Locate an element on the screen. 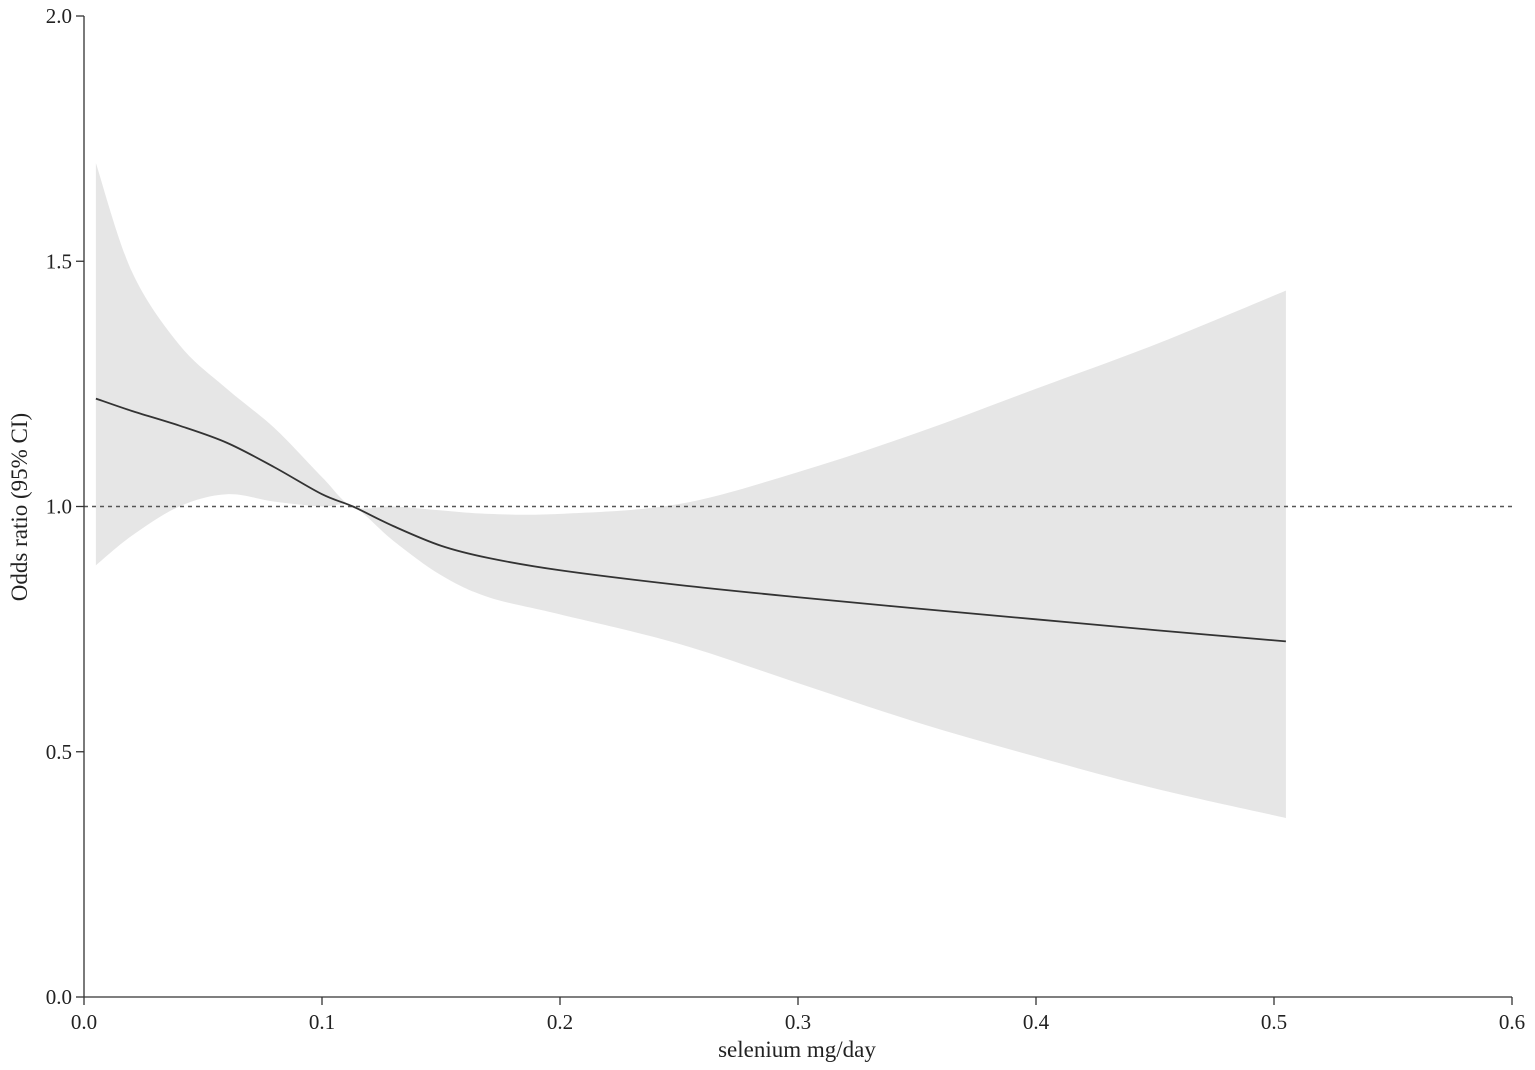 The height and width of the screenshot is (1070, 1535). y-tick-label: 2.0 is located at coordinates (59, 16).